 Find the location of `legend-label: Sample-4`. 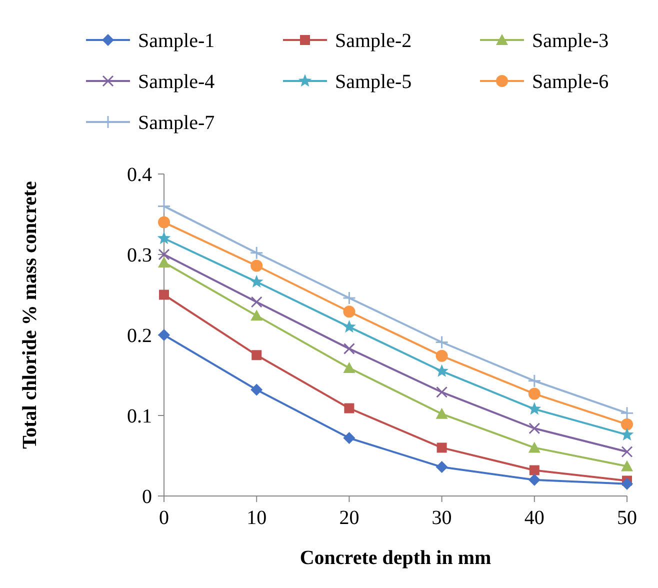

legend-label: Sample-4 is located at coordinates (176, 82).